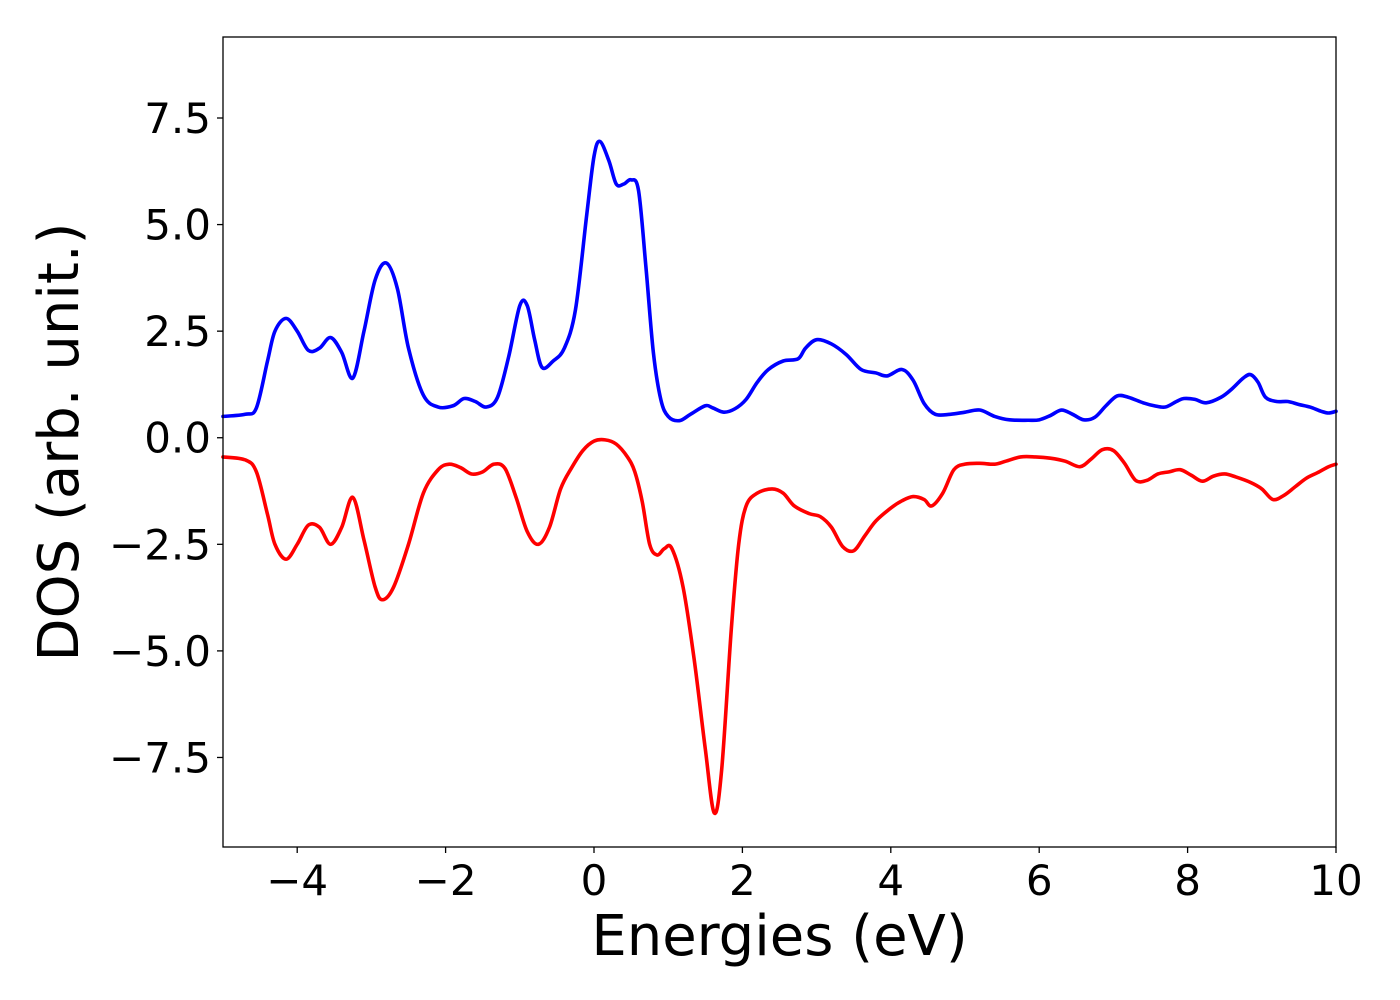  Describe the element at coordinates (160, 651) in the screenshot. I see `y-tick-label: −5.0` at that location.